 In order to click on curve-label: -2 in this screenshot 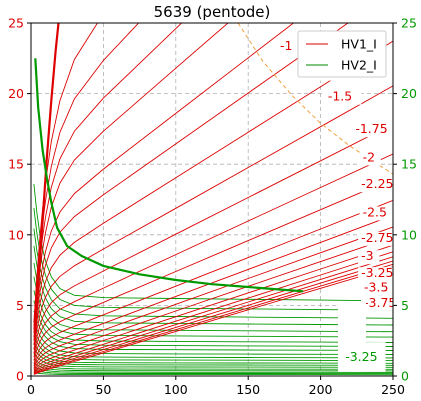, I will do `click(369, 156)`.